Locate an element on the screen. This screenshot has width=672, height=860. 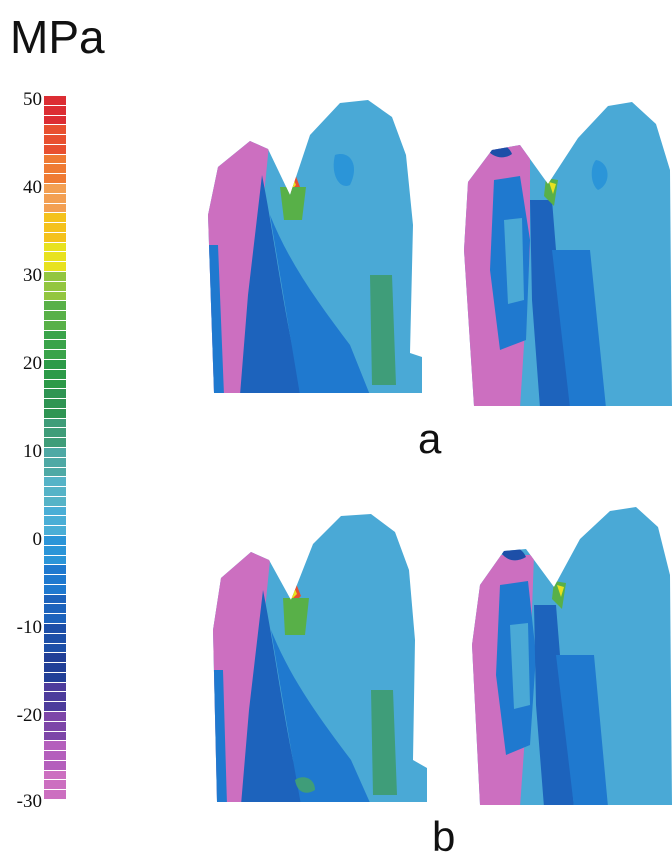
colorbar-tick: -10 is located at coordinates (29, 627).